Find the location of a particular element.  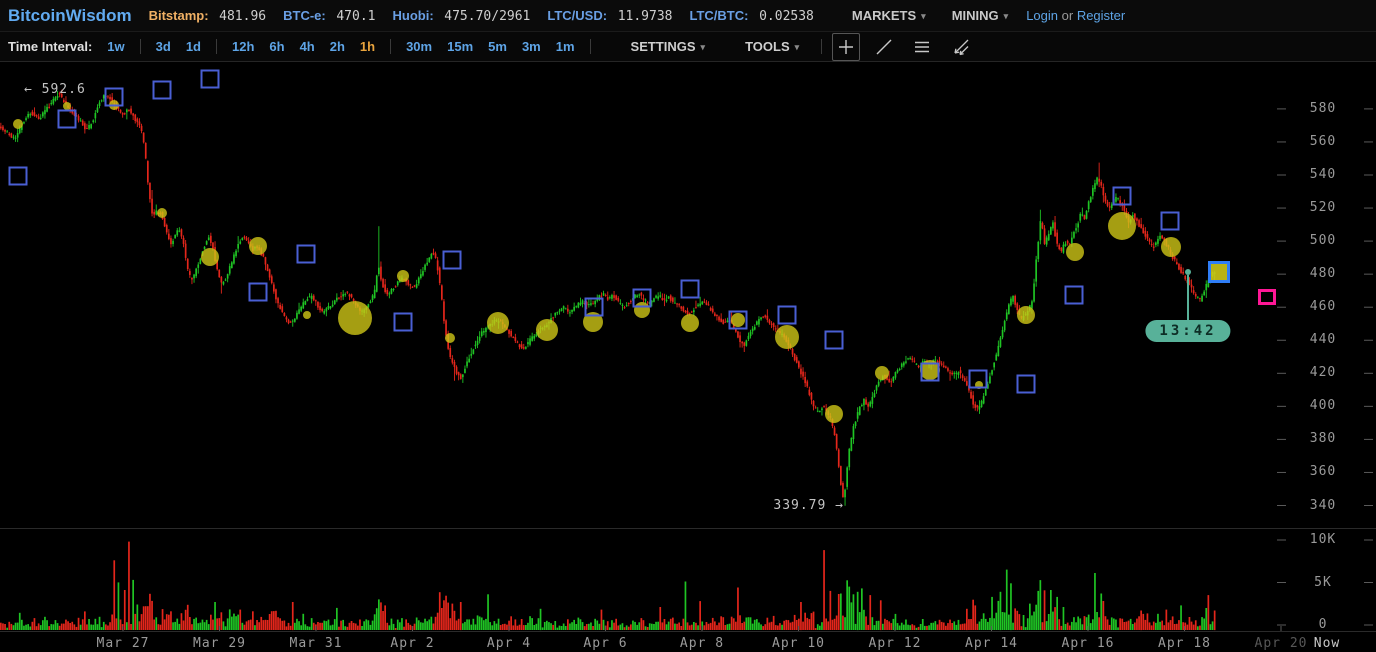

crosshair-tool-button is located at coordinates (846, 46).